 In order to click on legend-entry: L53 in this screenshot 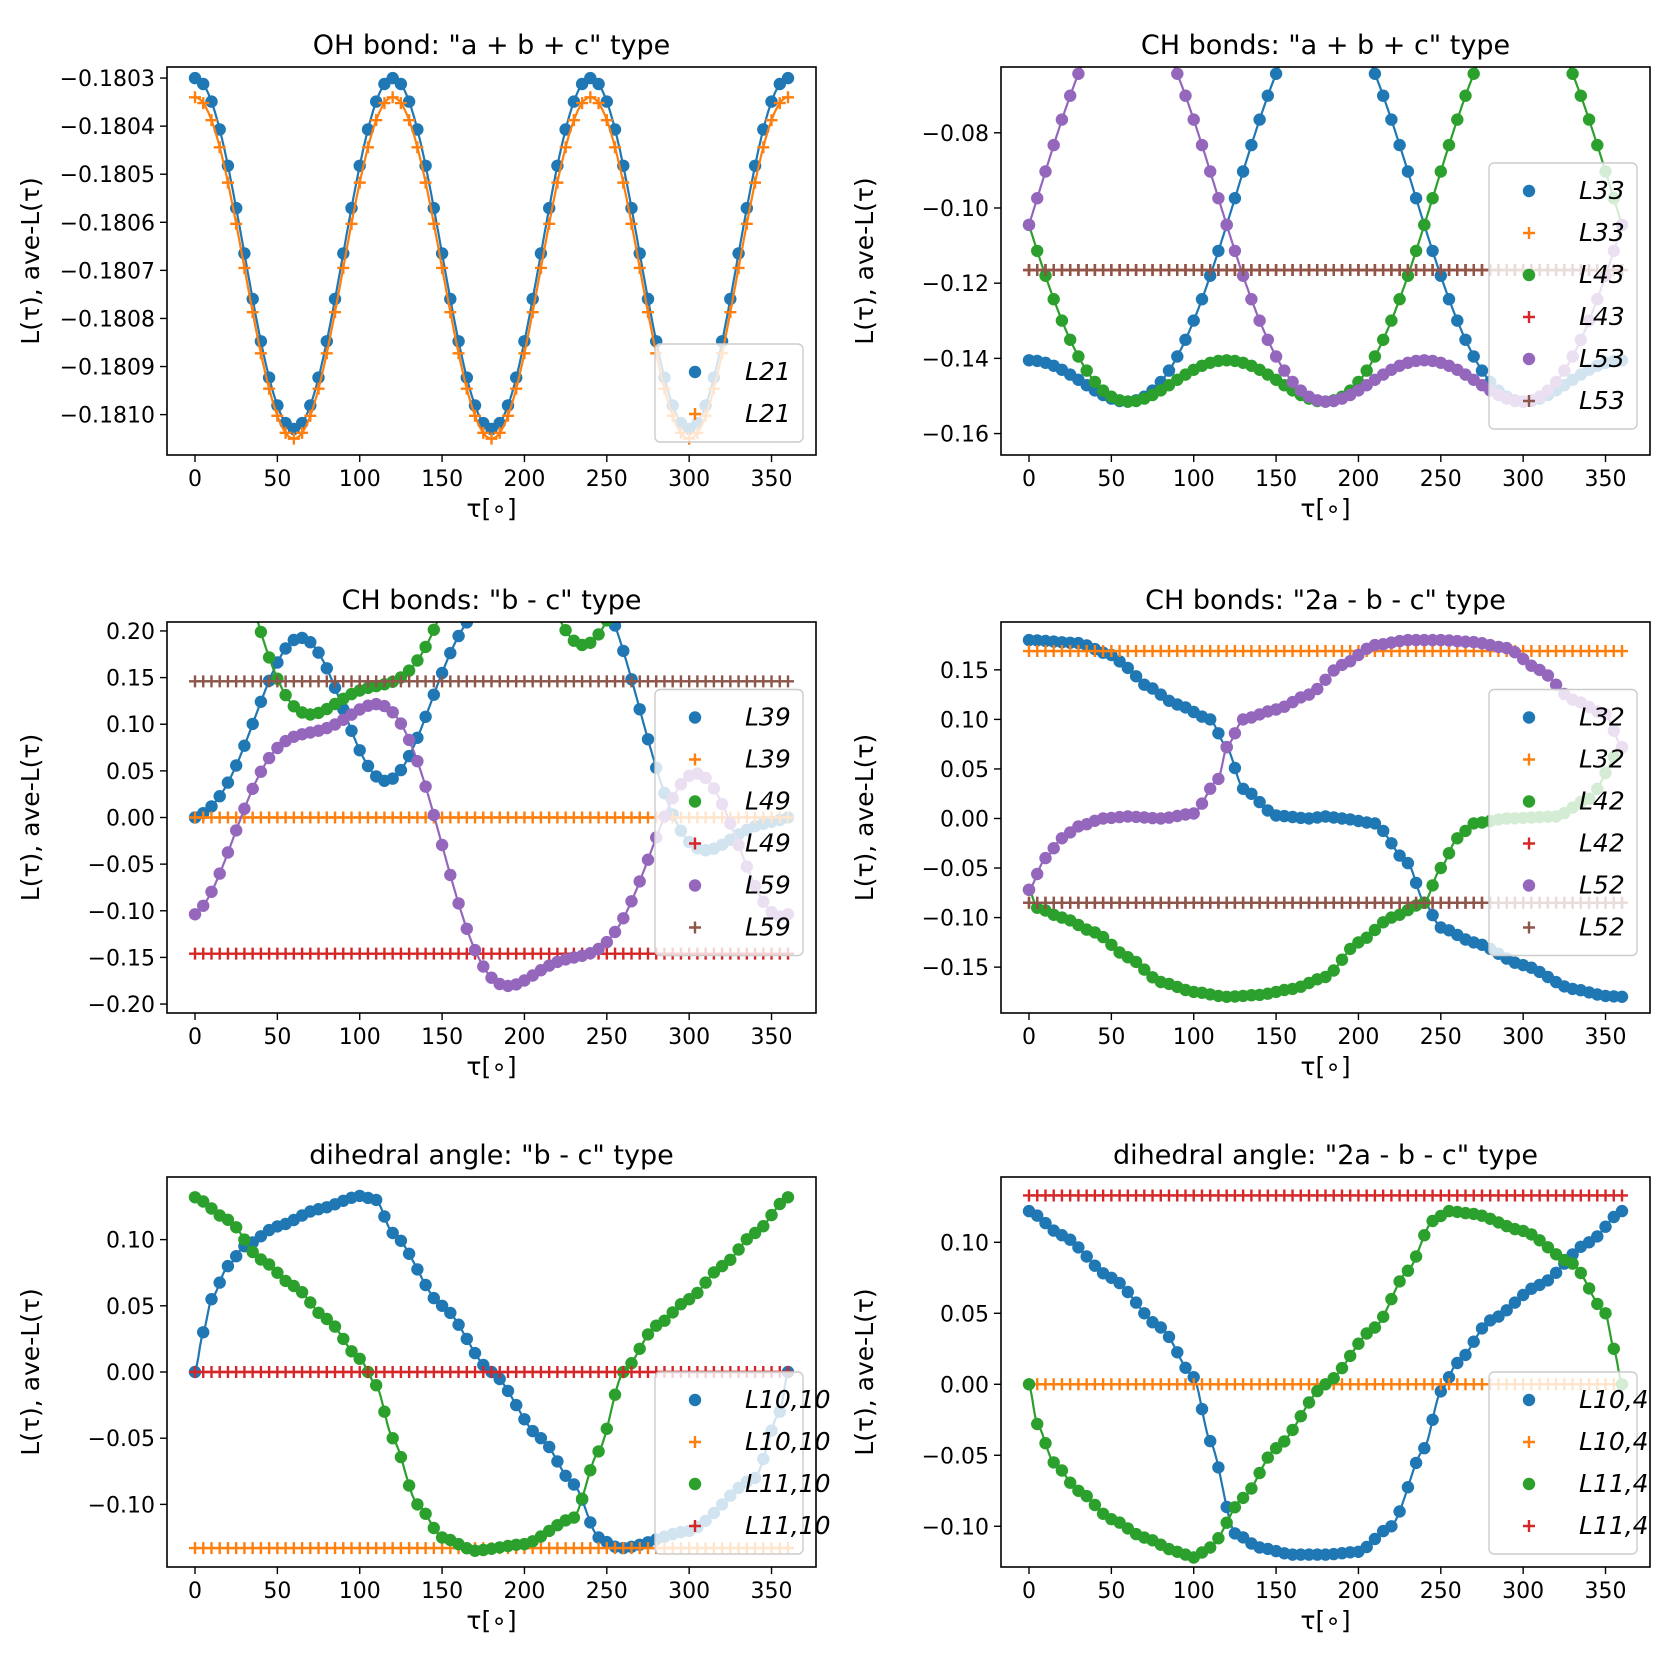, I will do `click(1602, 358)`.